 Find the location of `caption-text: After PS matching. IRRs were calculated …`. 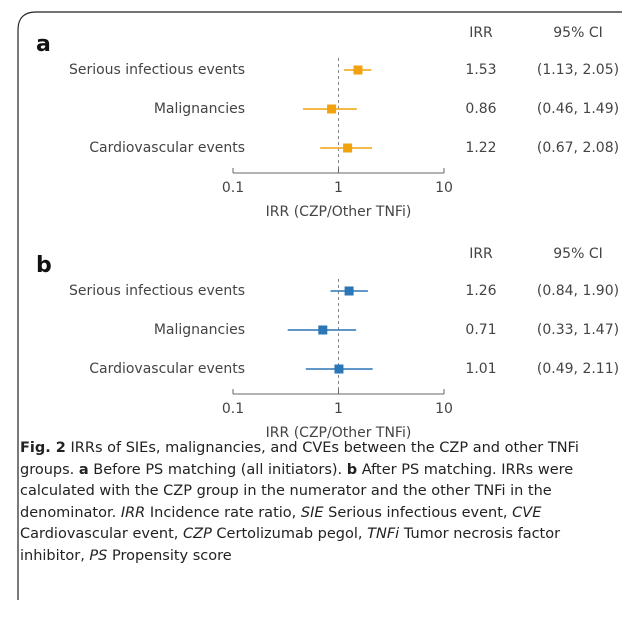

caption-text: After PS matching. IRRs were calculated … is located at coordinates (297, 491).